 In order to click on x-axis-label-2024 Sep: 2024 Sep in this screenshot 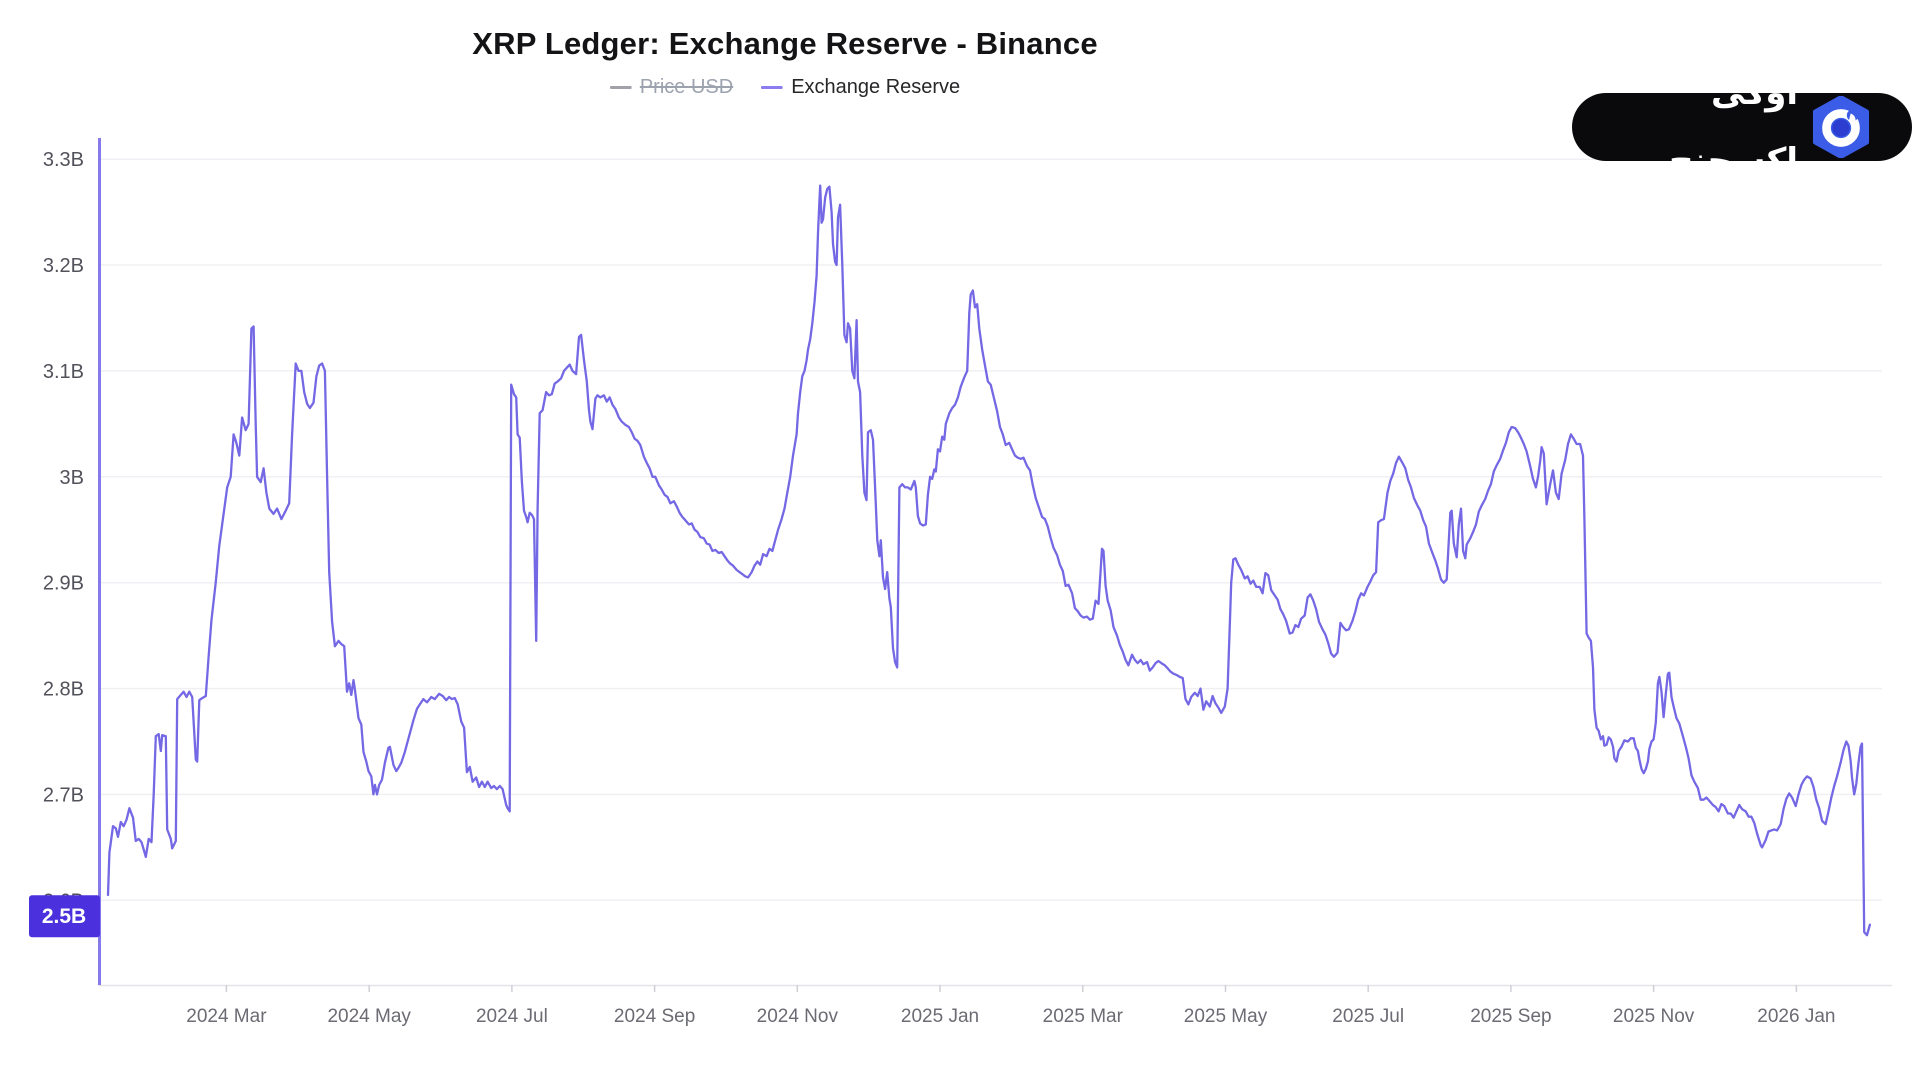, I will do `click(654, 1016)`.